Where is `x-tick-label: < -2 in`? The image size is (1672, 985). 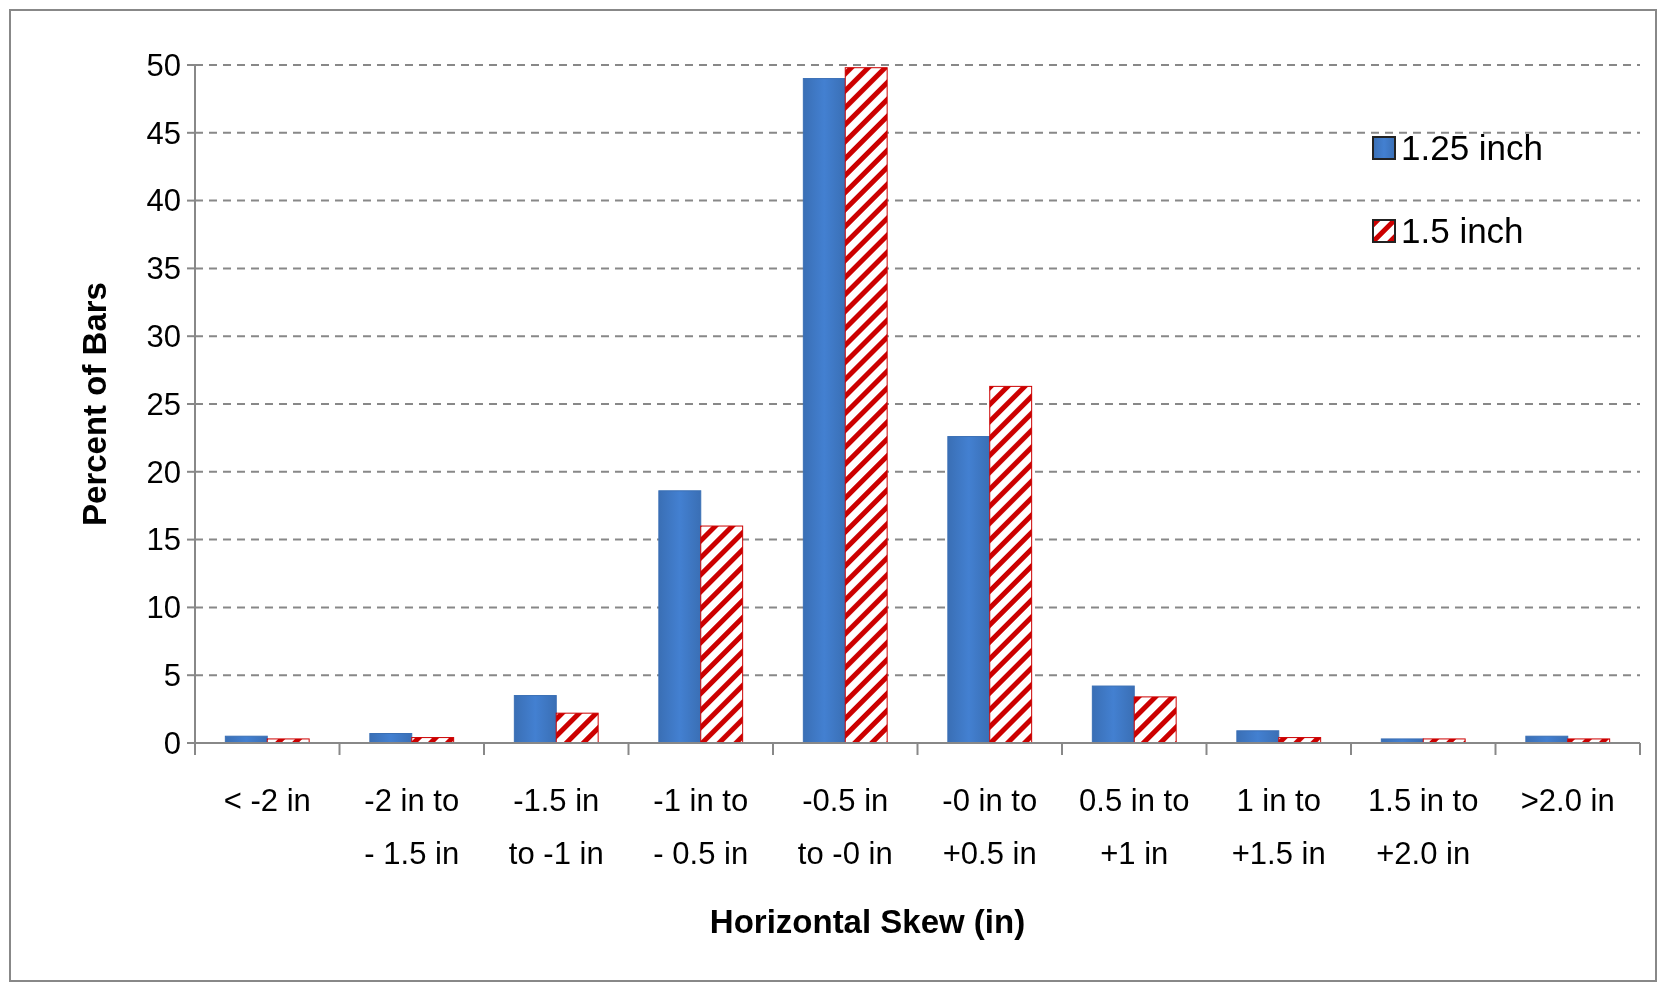 x-tick-label: < -2 in is located at coordinates (267, 800).